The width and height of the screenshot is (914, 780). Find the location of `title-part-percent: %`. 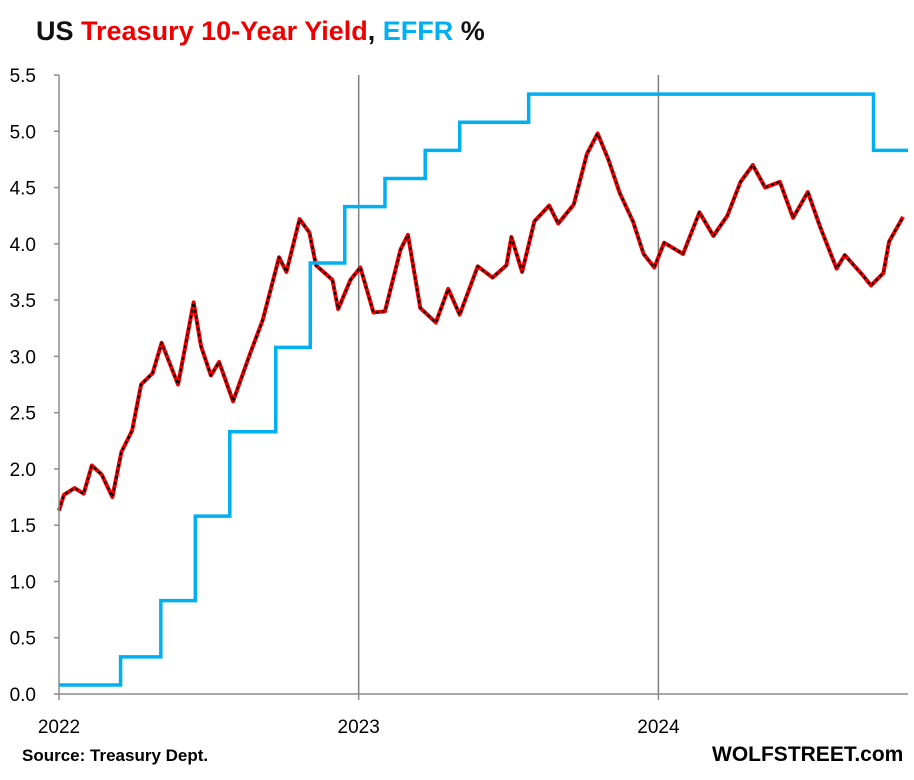

title-part-percent: % is located at coordinates (469, 31).